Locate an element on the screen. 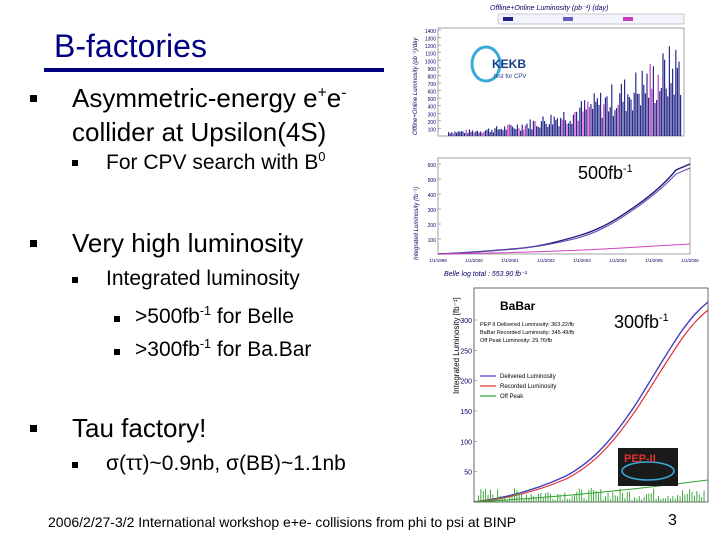 This screenshot has width=720, height=540. superscript: -1 is located at coordinates (205, 311).